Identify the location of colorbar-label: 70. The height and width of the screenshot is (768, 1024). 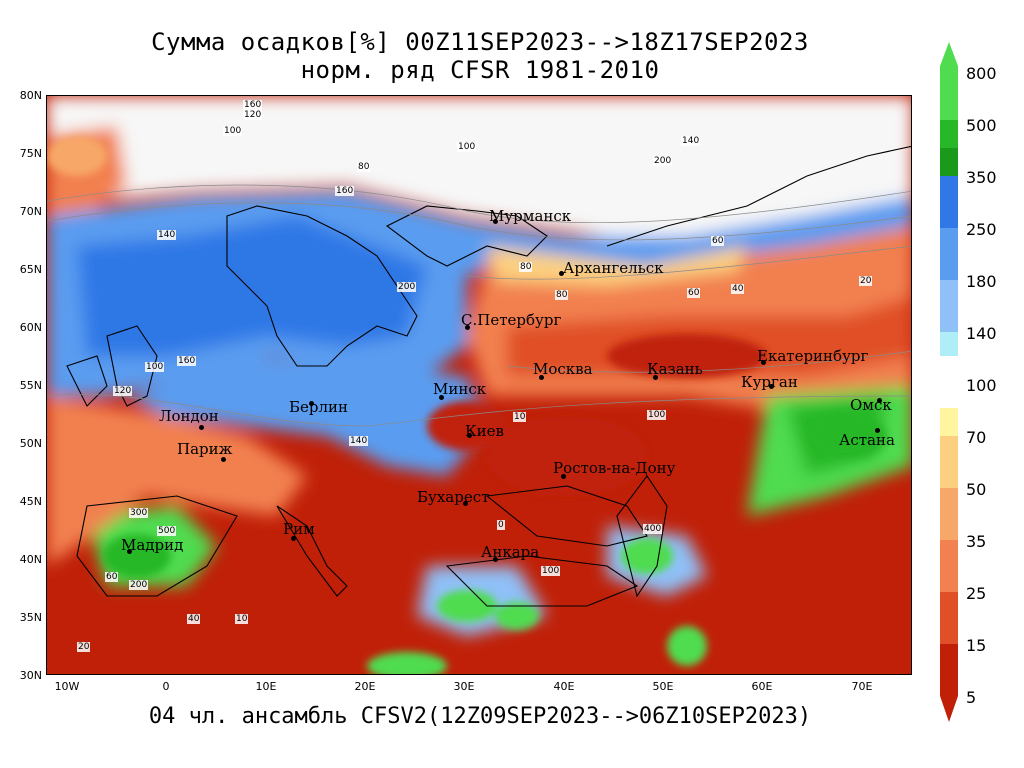
(976, 437).